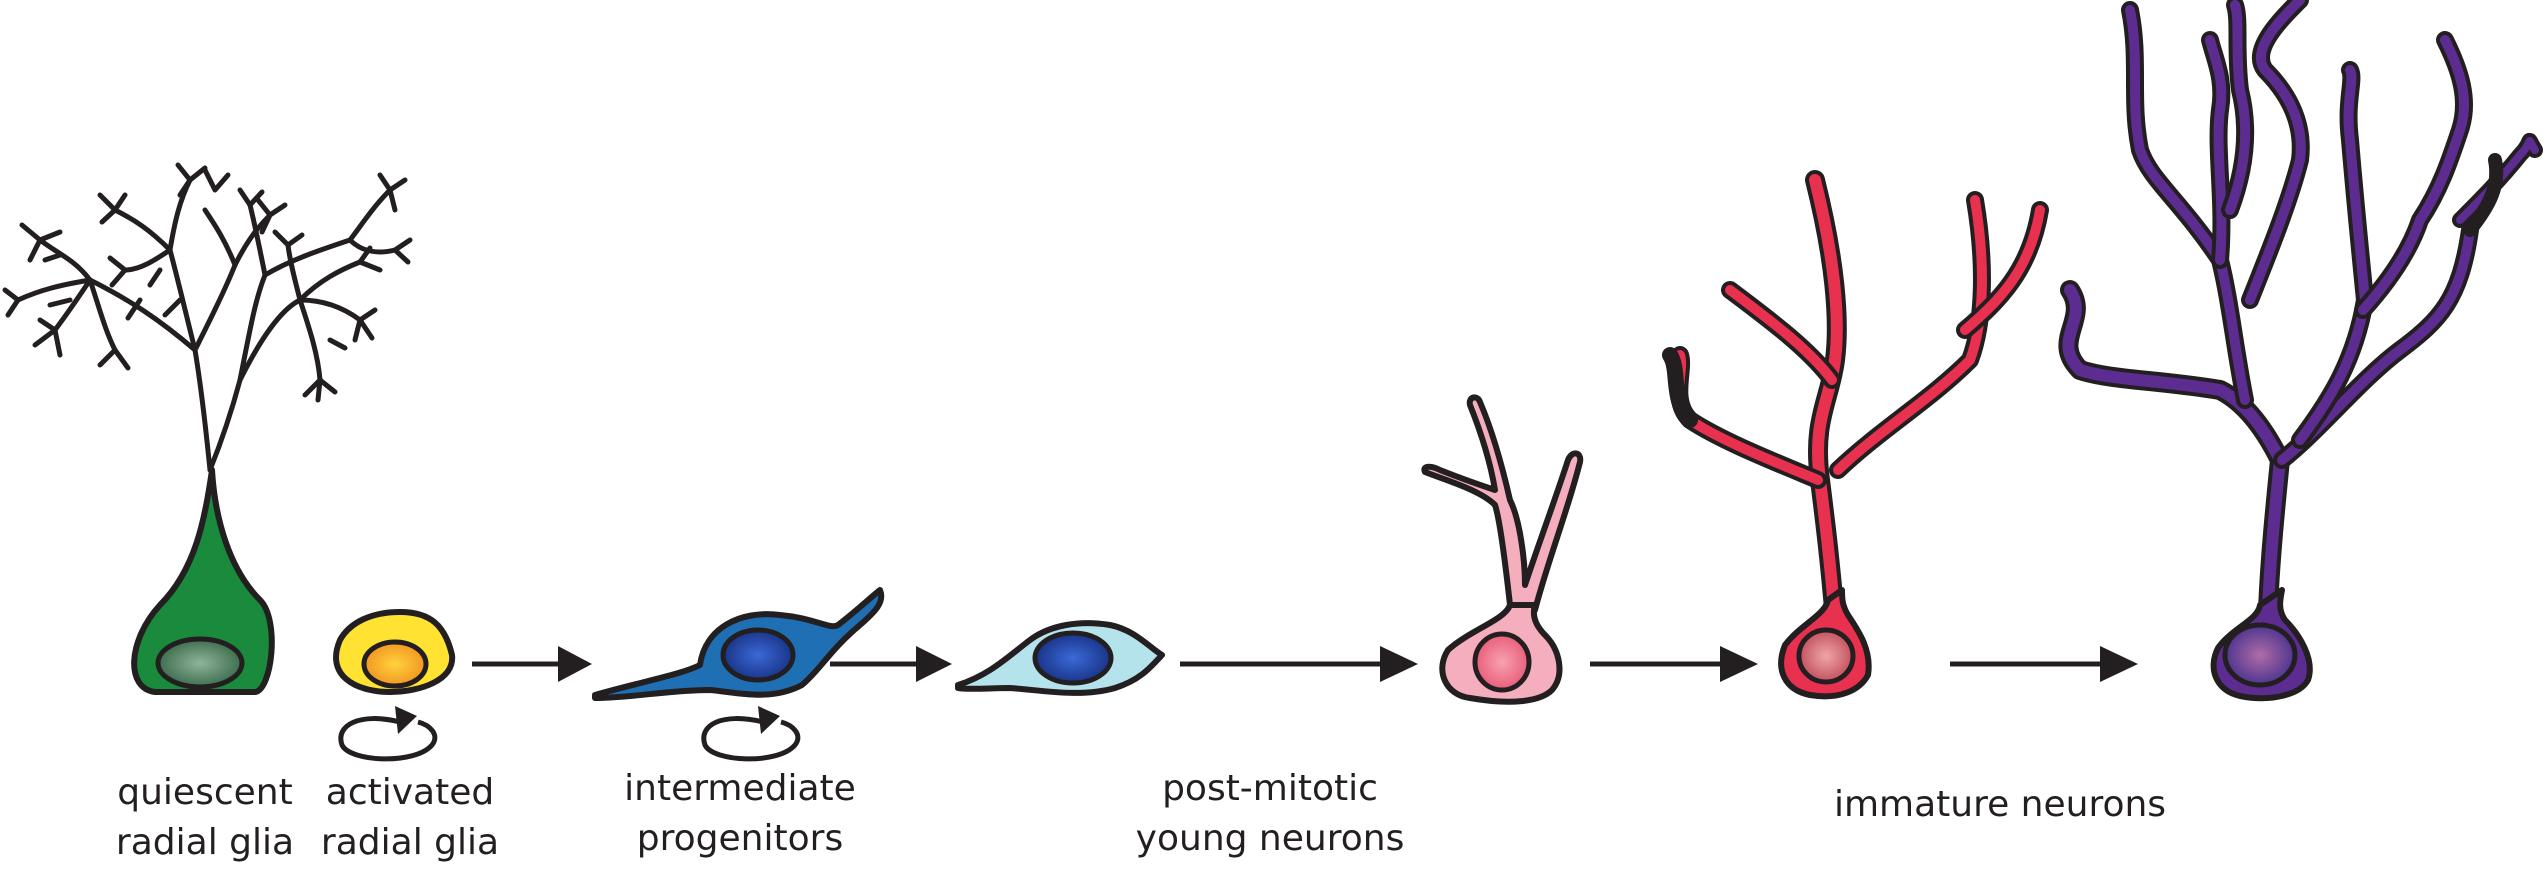 The image size is (2546, 876). I want to click on immature-neuron-dendrites, so click(1855, 400).